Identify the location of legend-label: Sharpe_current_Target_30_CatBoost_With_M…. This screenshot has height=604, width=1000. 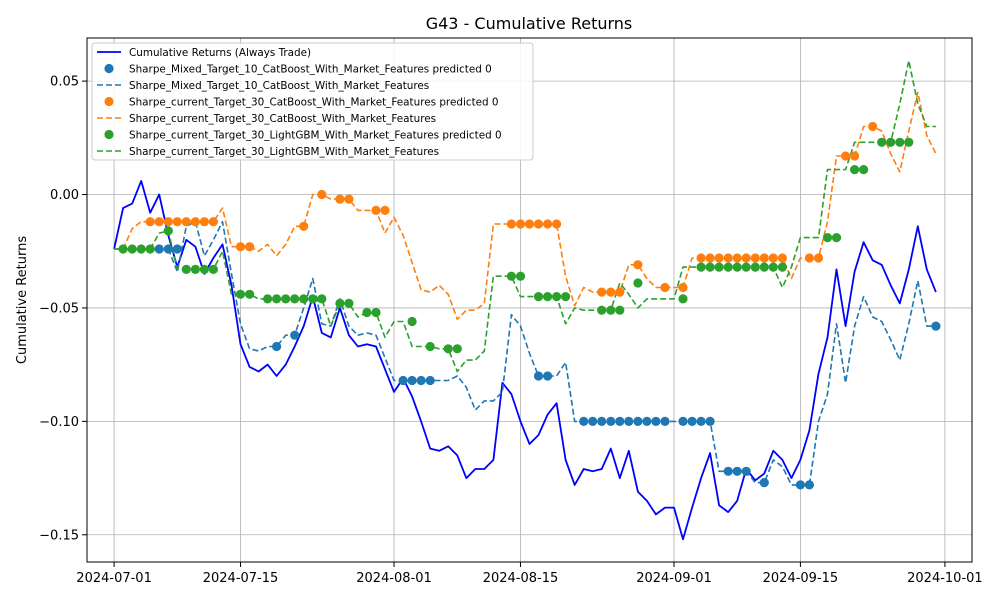
(314, 103).